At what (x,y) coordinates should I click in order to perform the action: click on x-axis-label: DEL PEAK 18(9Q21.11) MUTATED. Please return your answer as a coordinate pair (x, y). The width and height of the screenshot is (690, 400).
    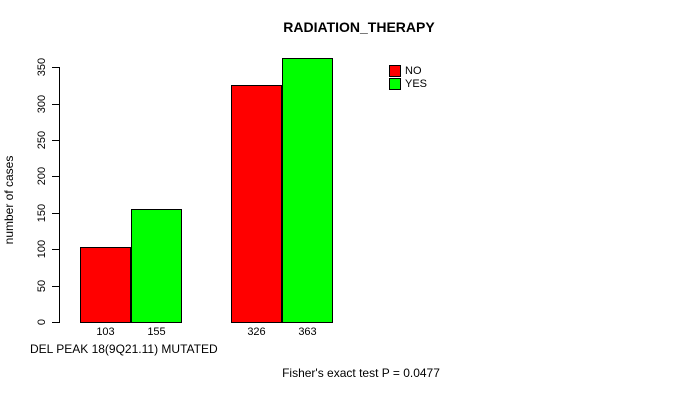
    Looking at the image, I should click on (124, 349).